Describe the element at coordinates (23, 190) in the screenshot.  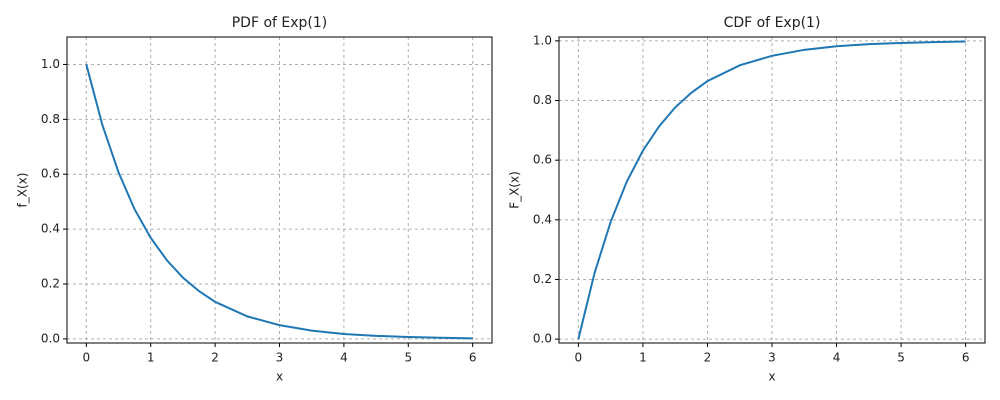
I see `y-axis-label: f_X(x)` at that location.